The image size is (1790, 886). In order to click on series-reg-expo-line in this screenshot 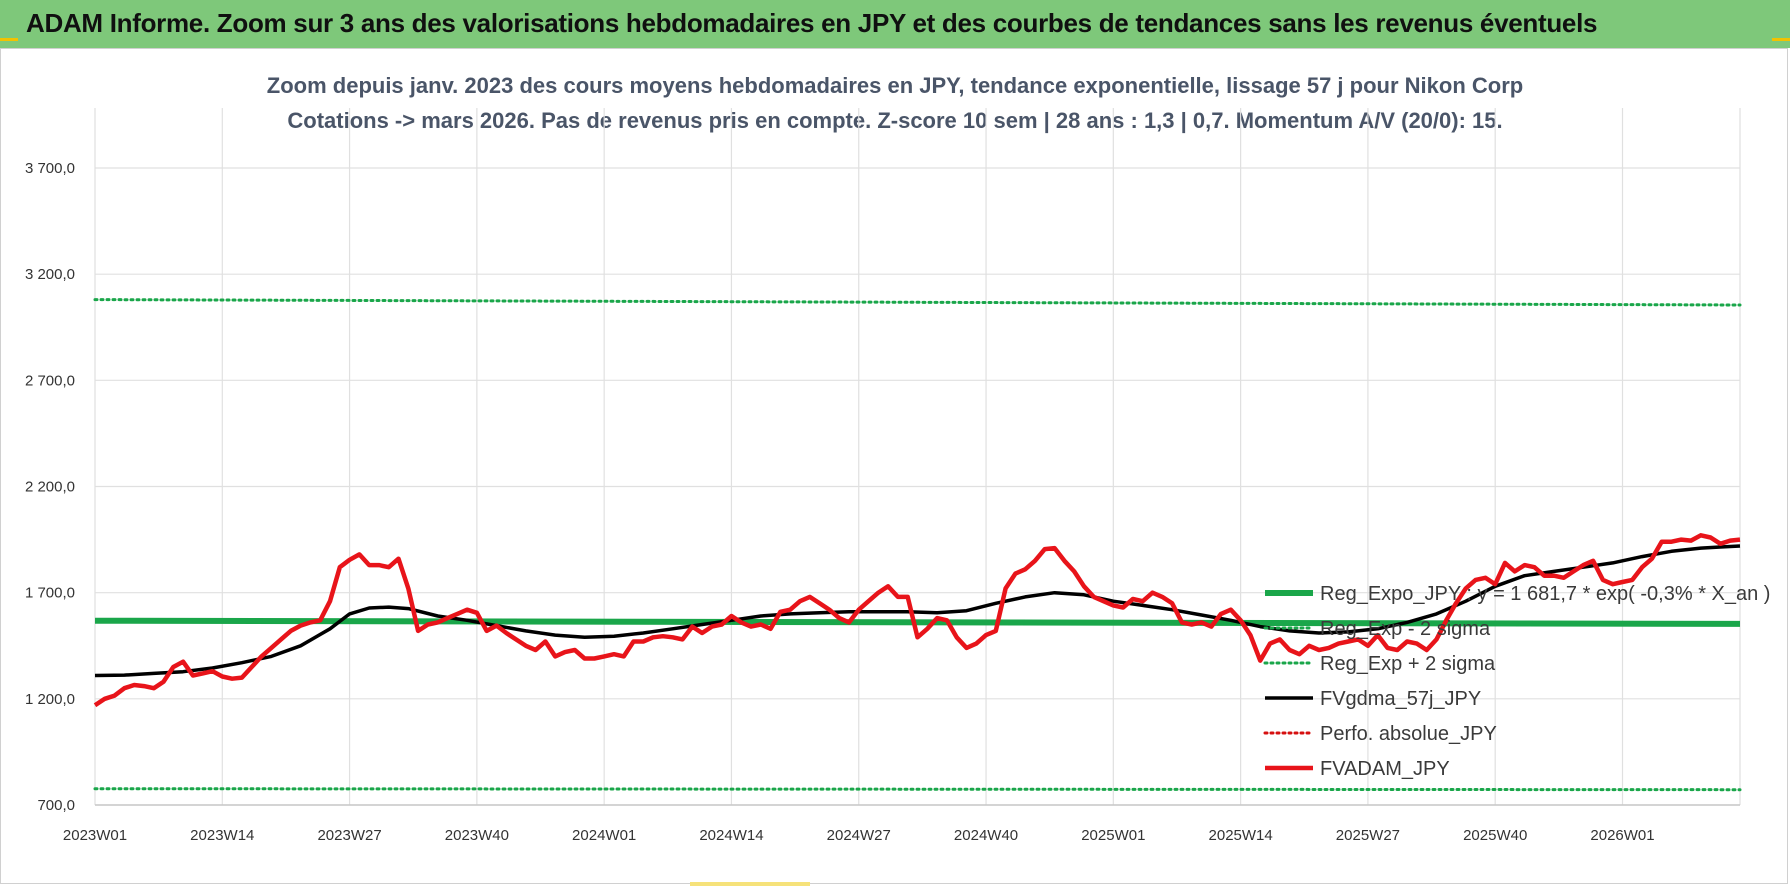, I will do `click(917, 622)`.